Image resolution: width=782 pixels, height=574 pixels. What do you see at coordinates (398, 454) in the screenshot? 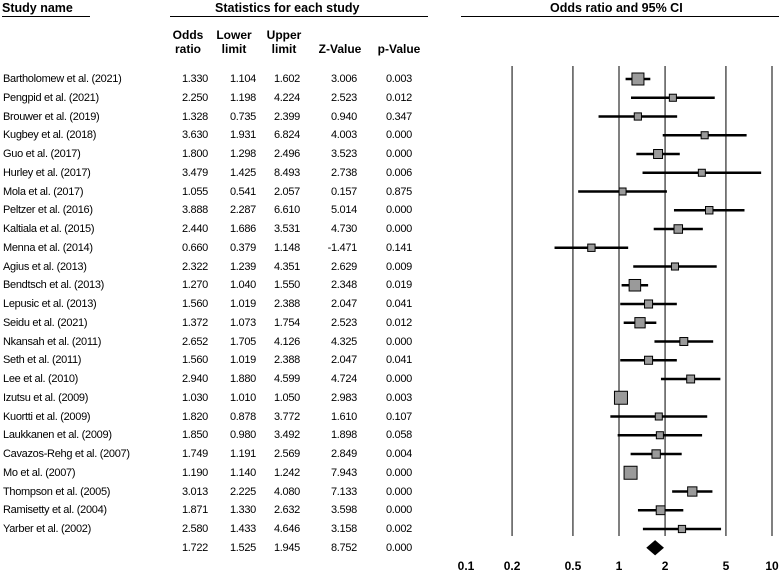
I see `p-cell: 0.004` at bounding box center [398, 454].